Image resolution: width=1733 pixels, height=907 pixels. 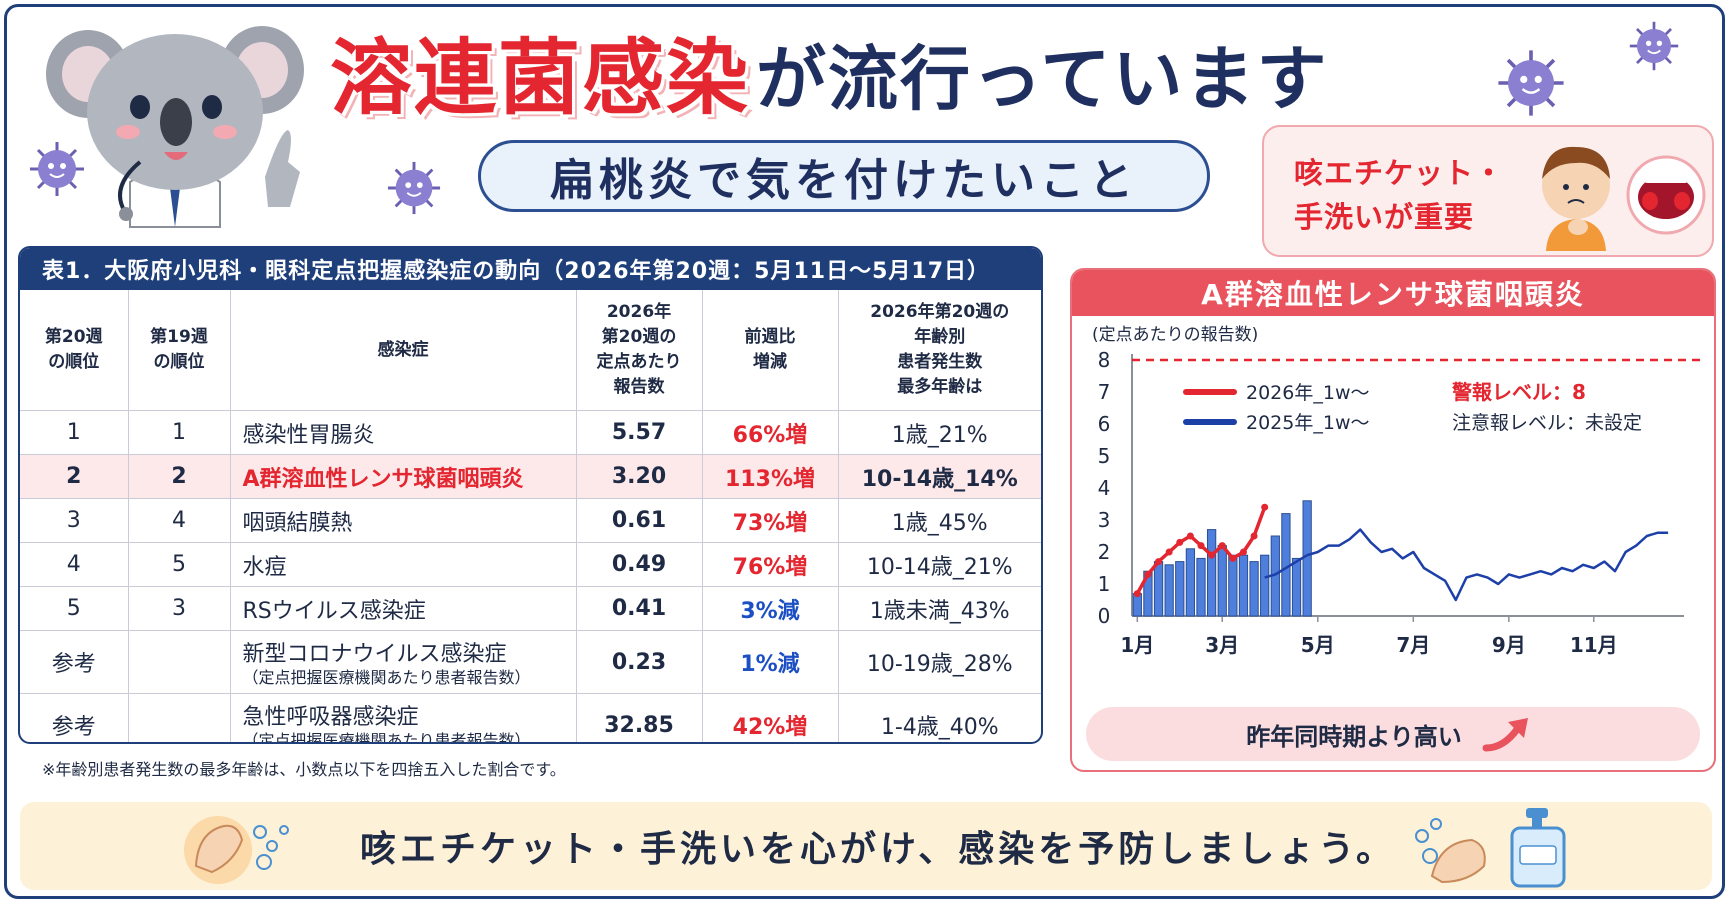 What do you see at coordinates (1307, 423) in the screenshot?
I see `legend-label: 2025年_1w〜` at bounding box center [1307, 423].